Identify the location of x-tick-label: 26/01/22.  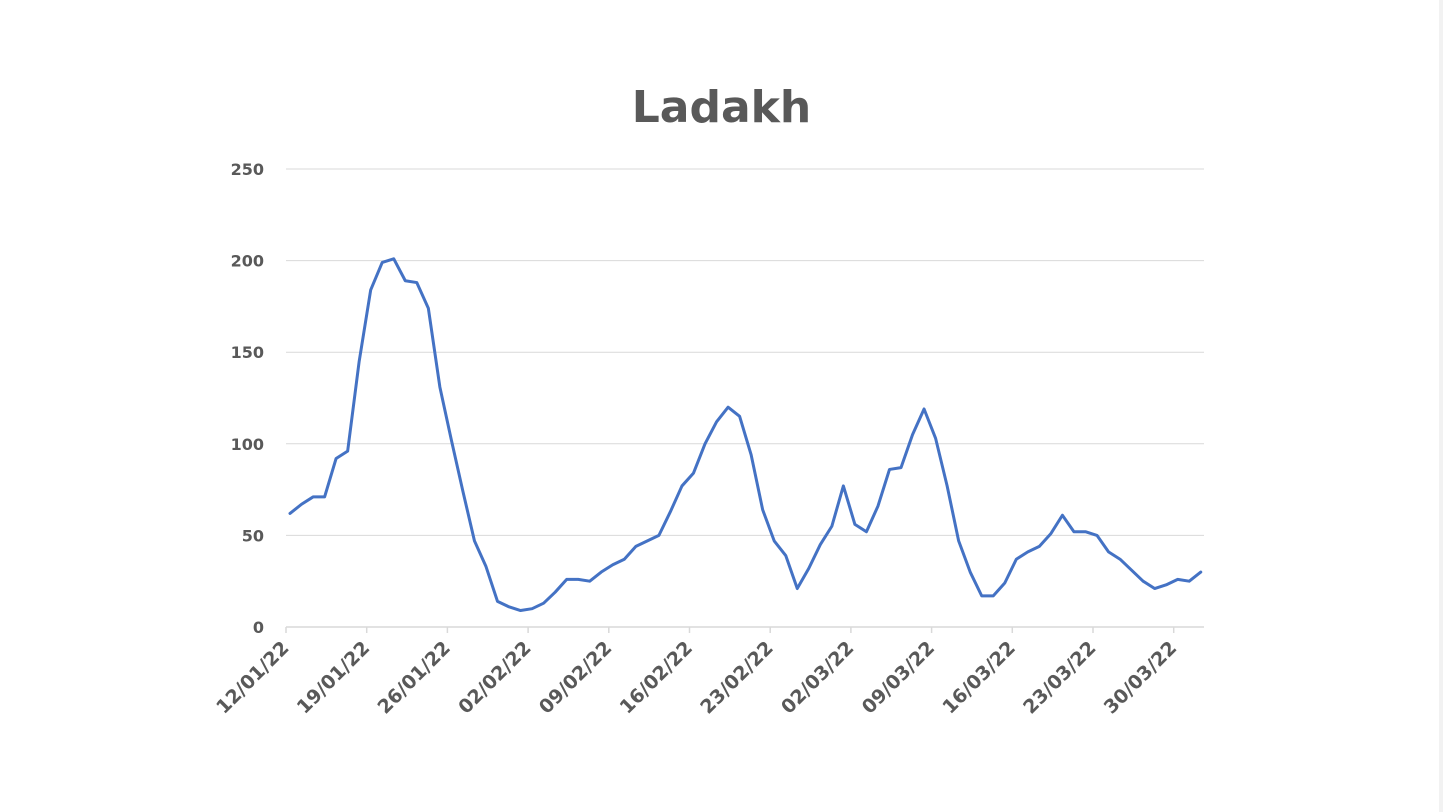
(413, 677).